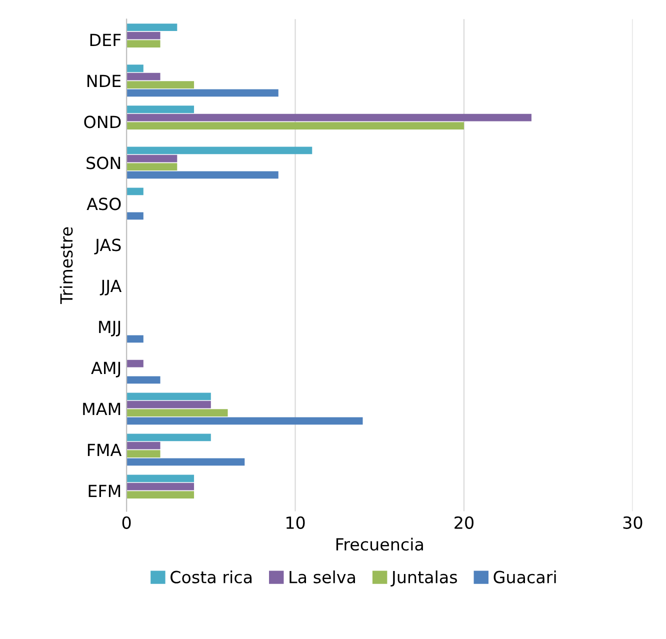 The image size is (666, 639). What do you see at coordinates (103, 163) in the screenshot?
I see `y-tick-label: SON` at bounding box center [103, 163].